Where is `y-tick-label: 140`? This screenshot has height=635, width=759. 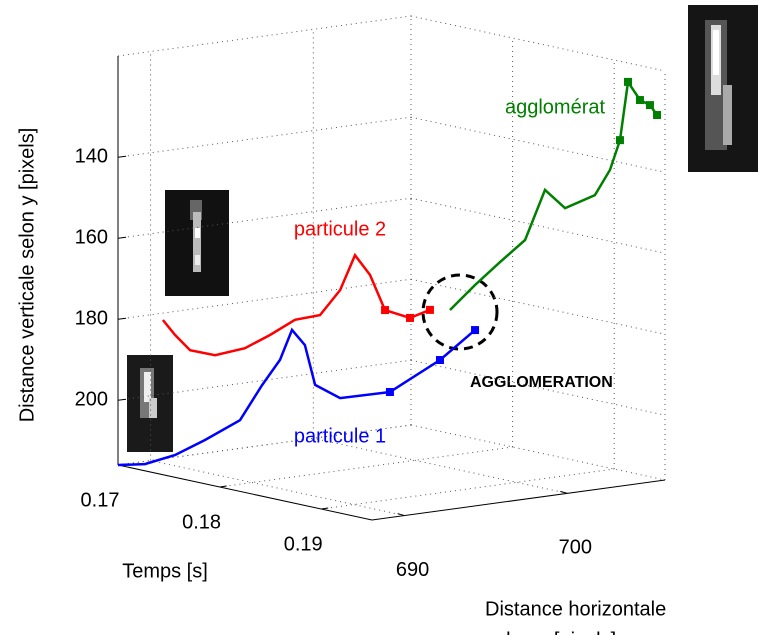
y-tick-label: 140 is located at coordinates (91, 157).